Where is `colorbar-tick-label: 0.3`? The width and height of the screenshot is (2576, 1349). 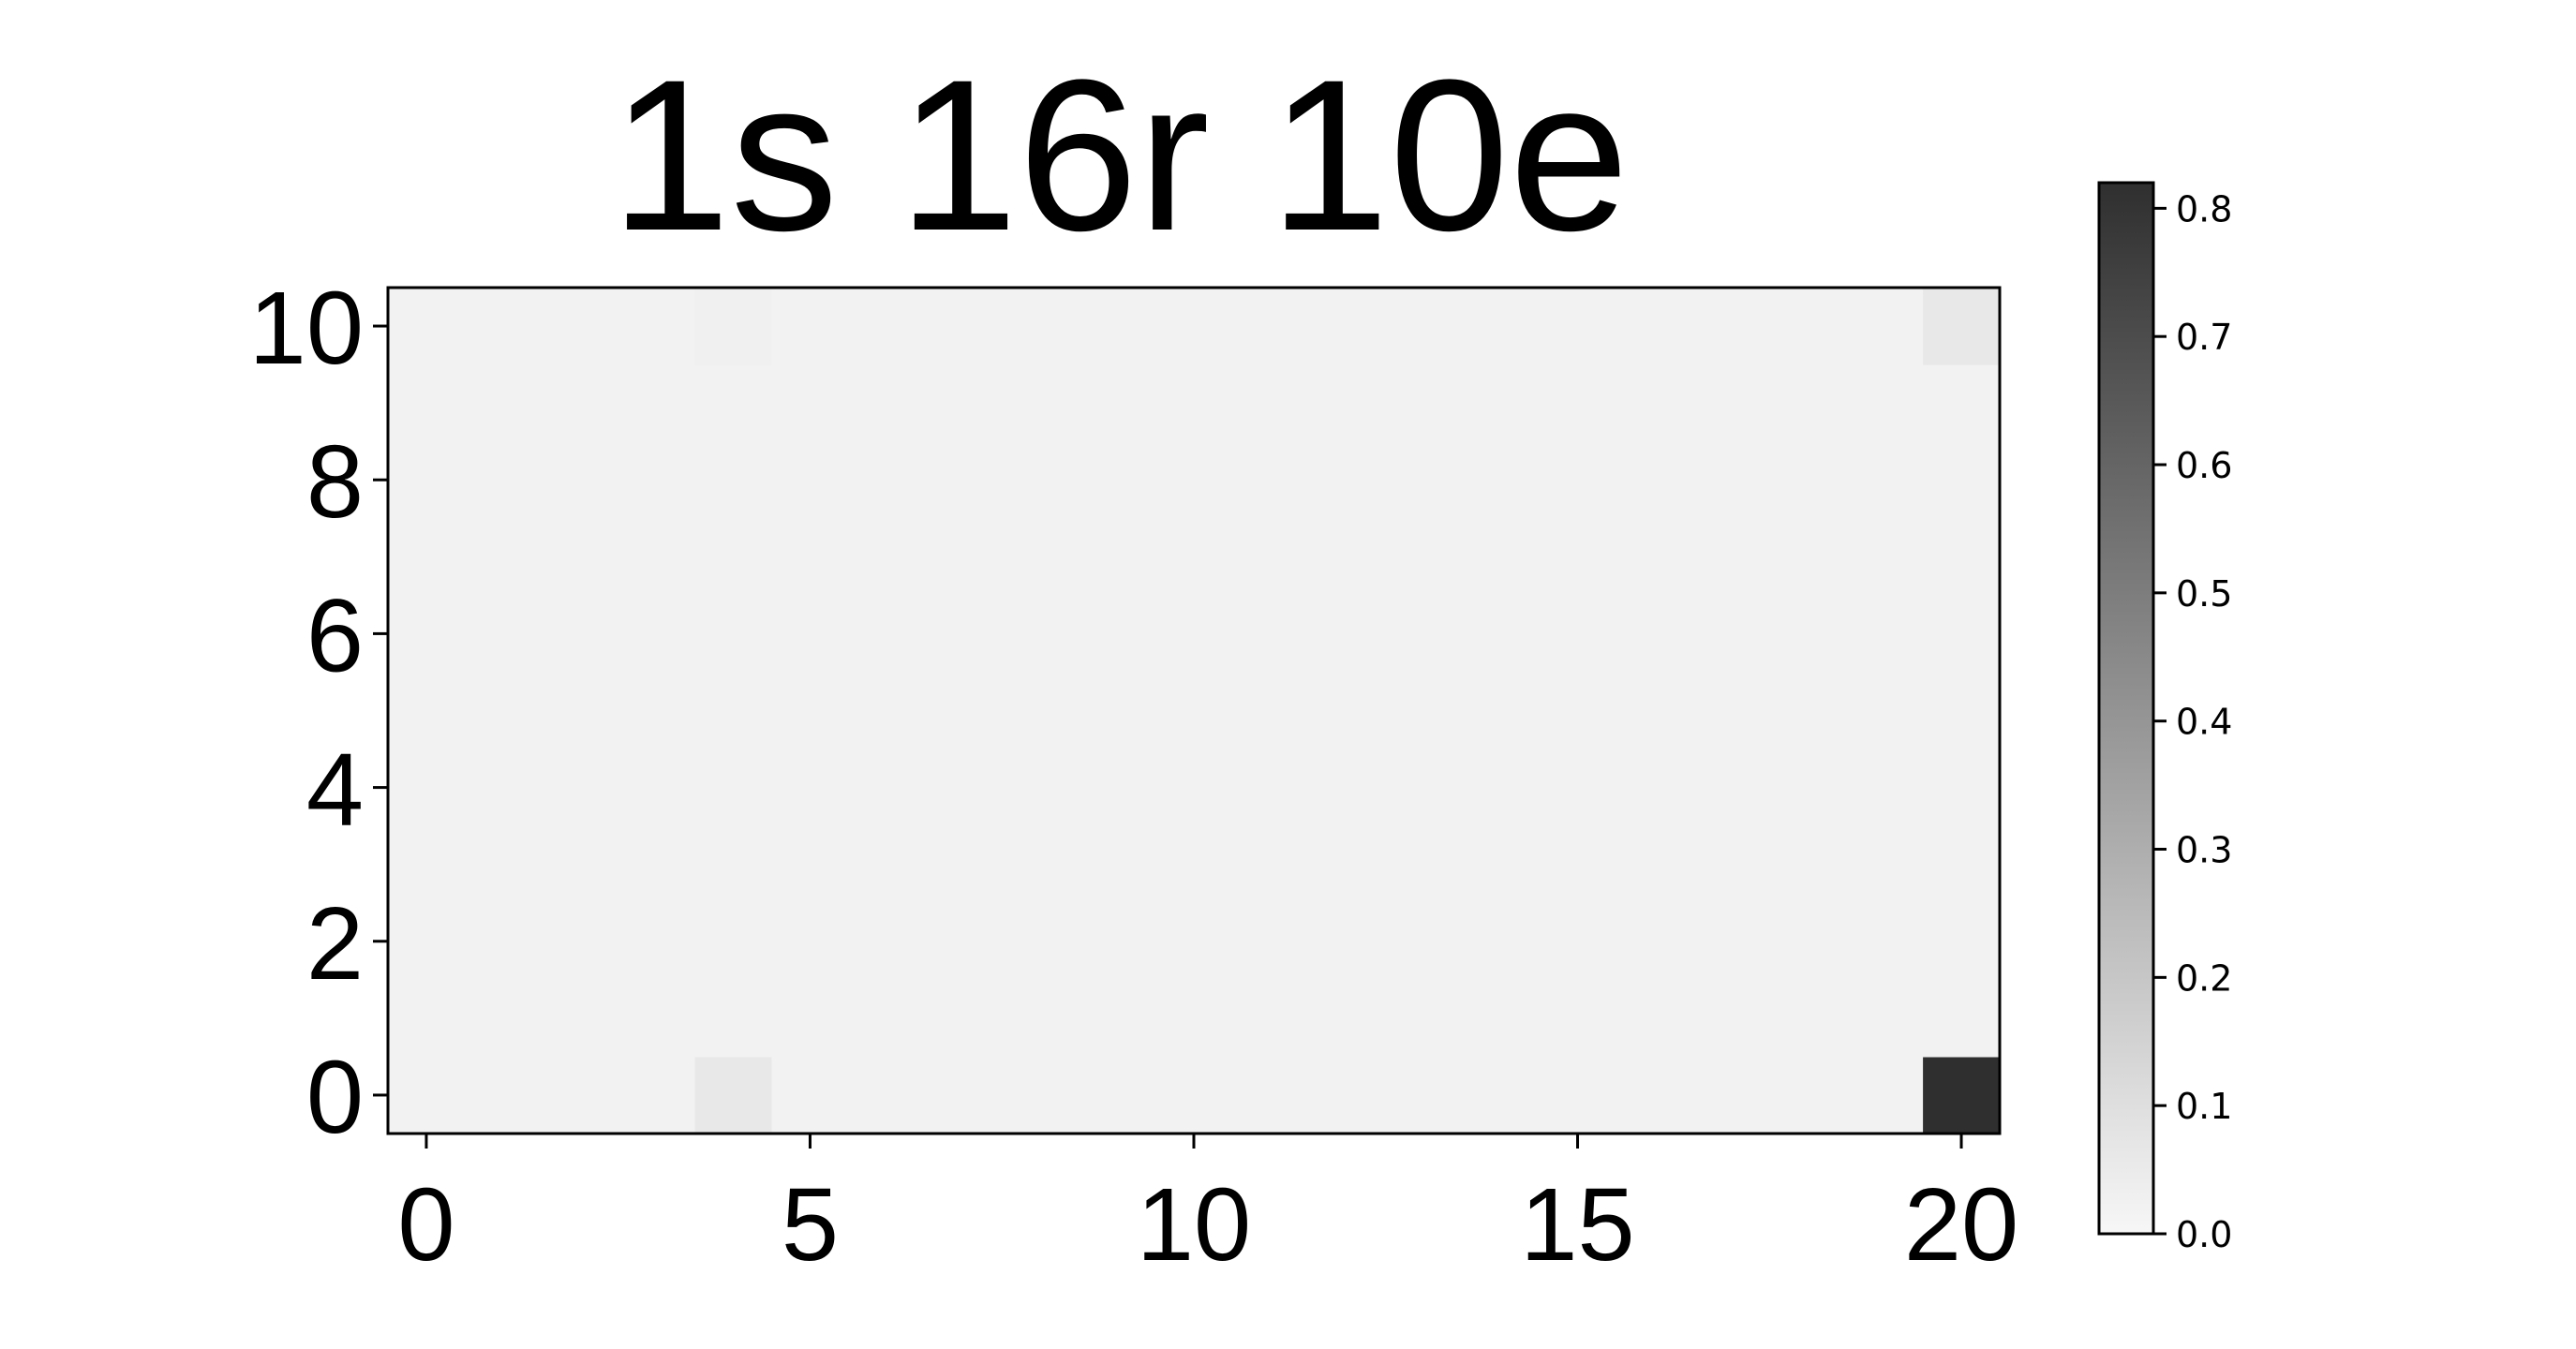
colorbar-tick-label: 0.3 is located at coordinates (2204, 851).